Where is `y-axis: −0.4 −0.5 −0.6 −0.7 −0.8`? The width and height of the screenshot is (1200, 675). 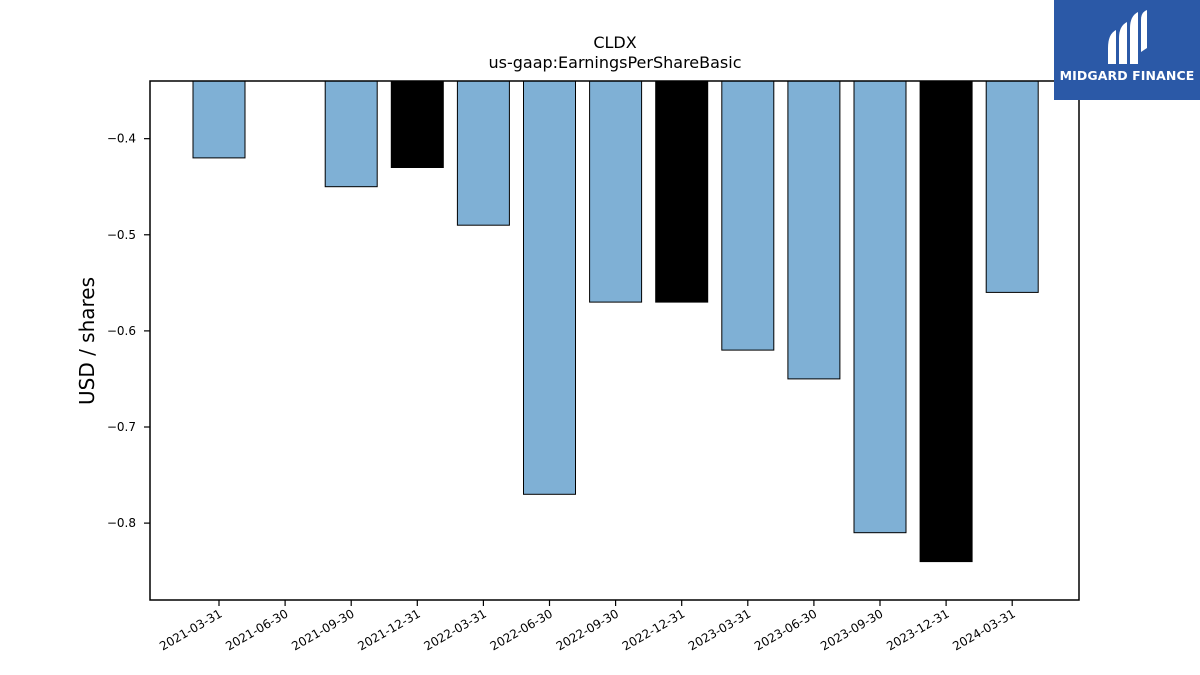
y-axis: −0.4 −0.5 −0.6 −0.7 −0.8 is located at coordinates (128, 331).